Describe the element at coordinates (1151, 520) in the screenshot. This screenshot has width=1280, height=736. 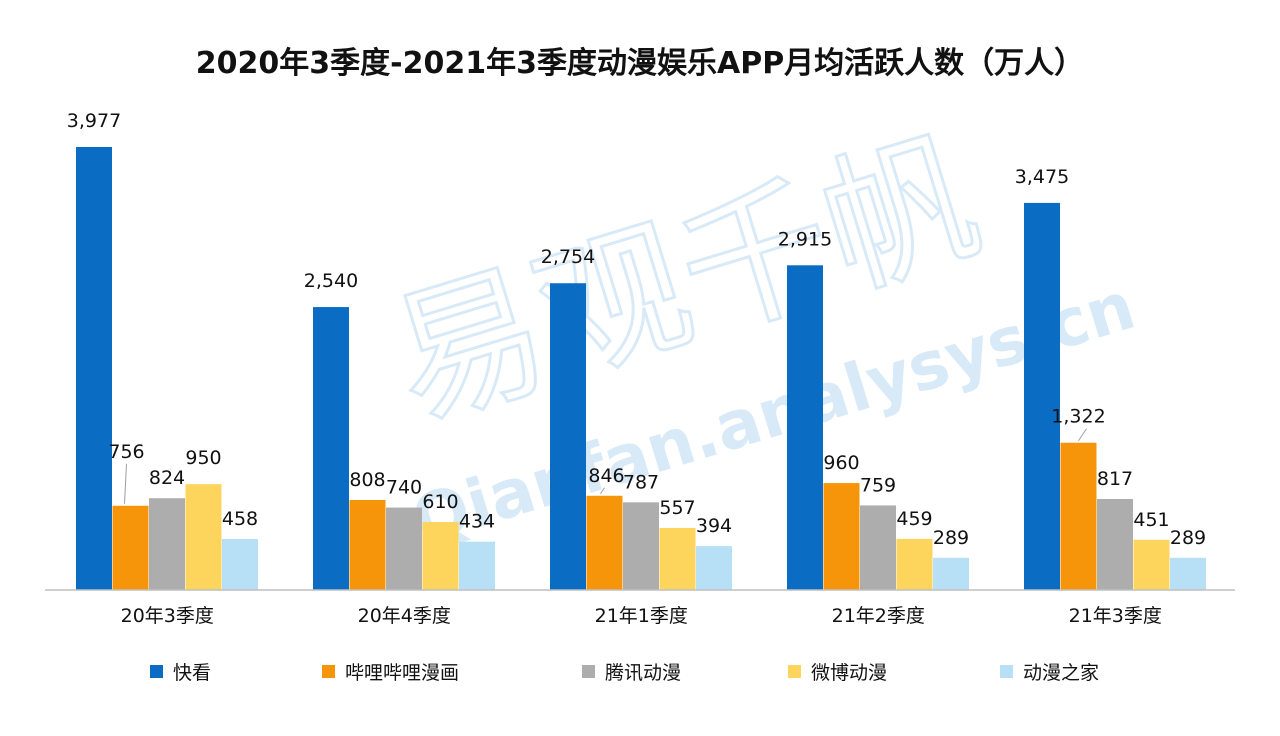
I see `value-label-4-5: 451` at that location.